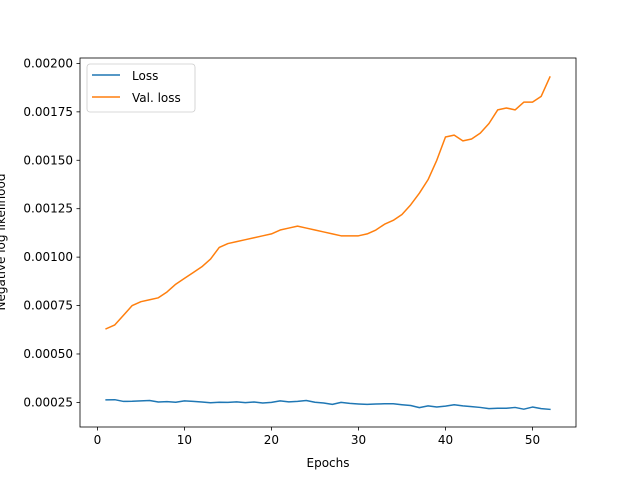  Describe the element at coordinates (156, 98) in the screenshot. I see `legend-label-val-loss: Val. loss` at that location.